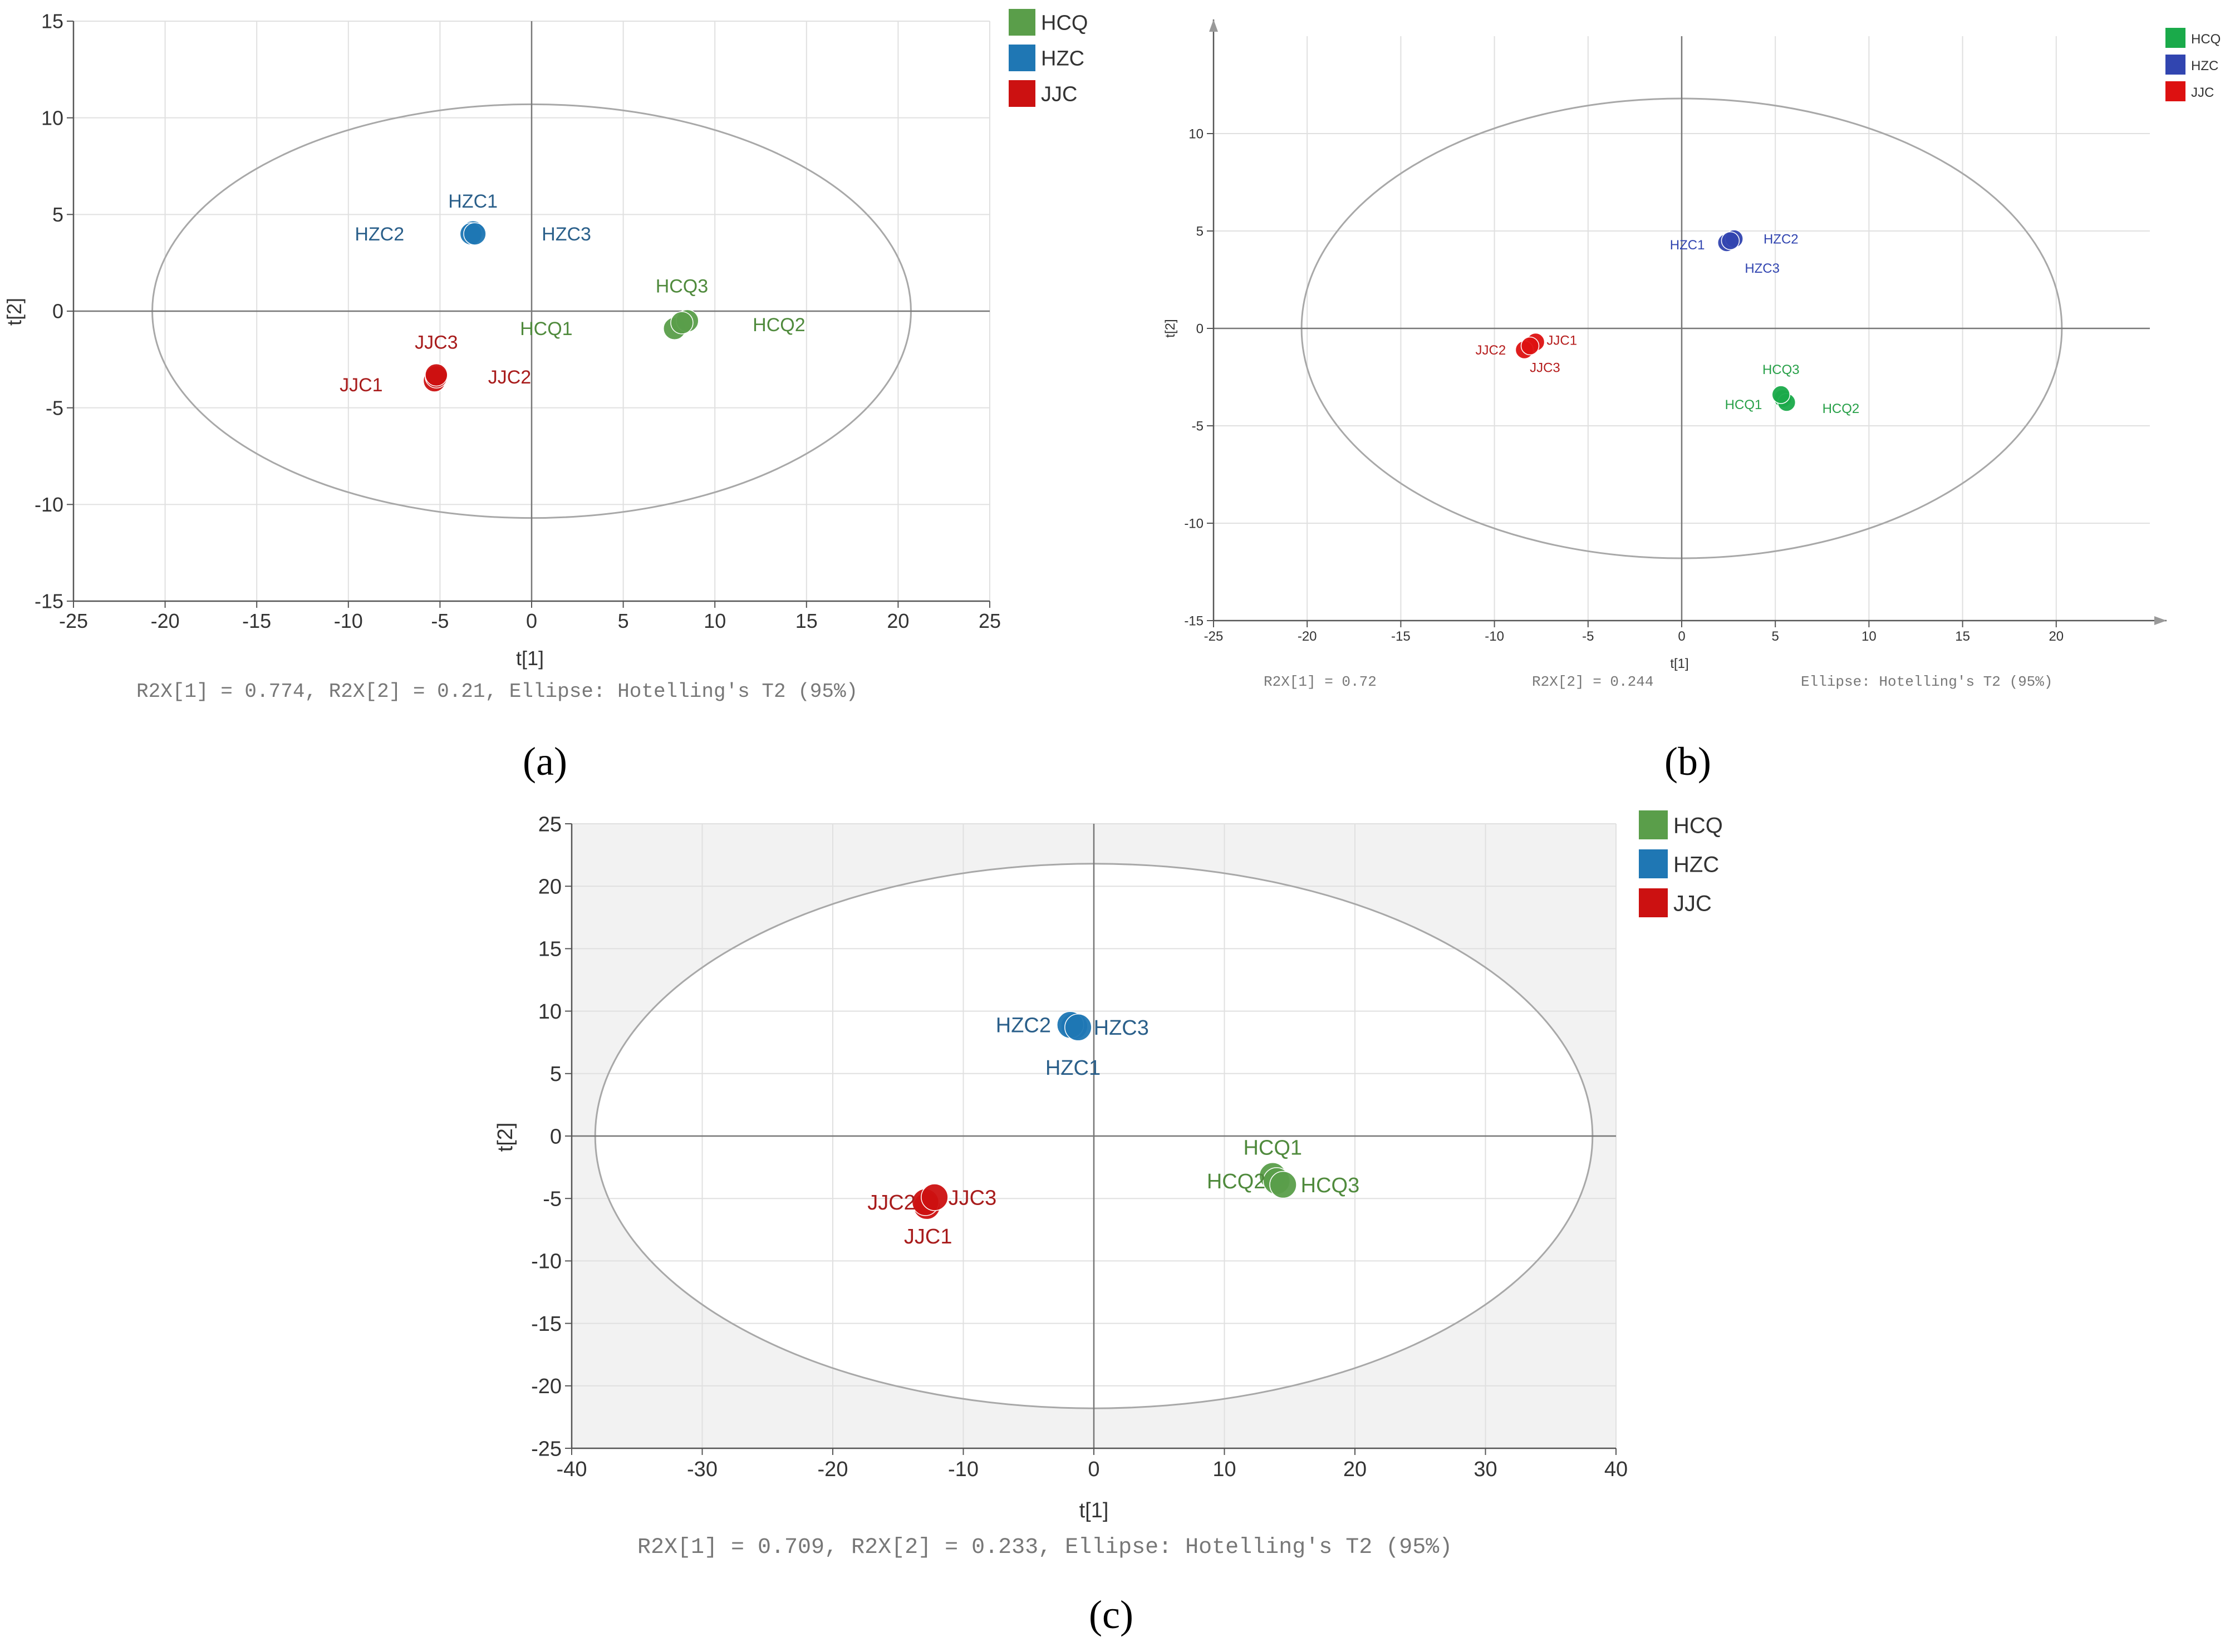 The width and height of the screenshot is (2225, 1652). What do you see at coordinates (1213, 26) in the screenshot?
I see `y-axis-arrow` at bounding box center [1213, 26].